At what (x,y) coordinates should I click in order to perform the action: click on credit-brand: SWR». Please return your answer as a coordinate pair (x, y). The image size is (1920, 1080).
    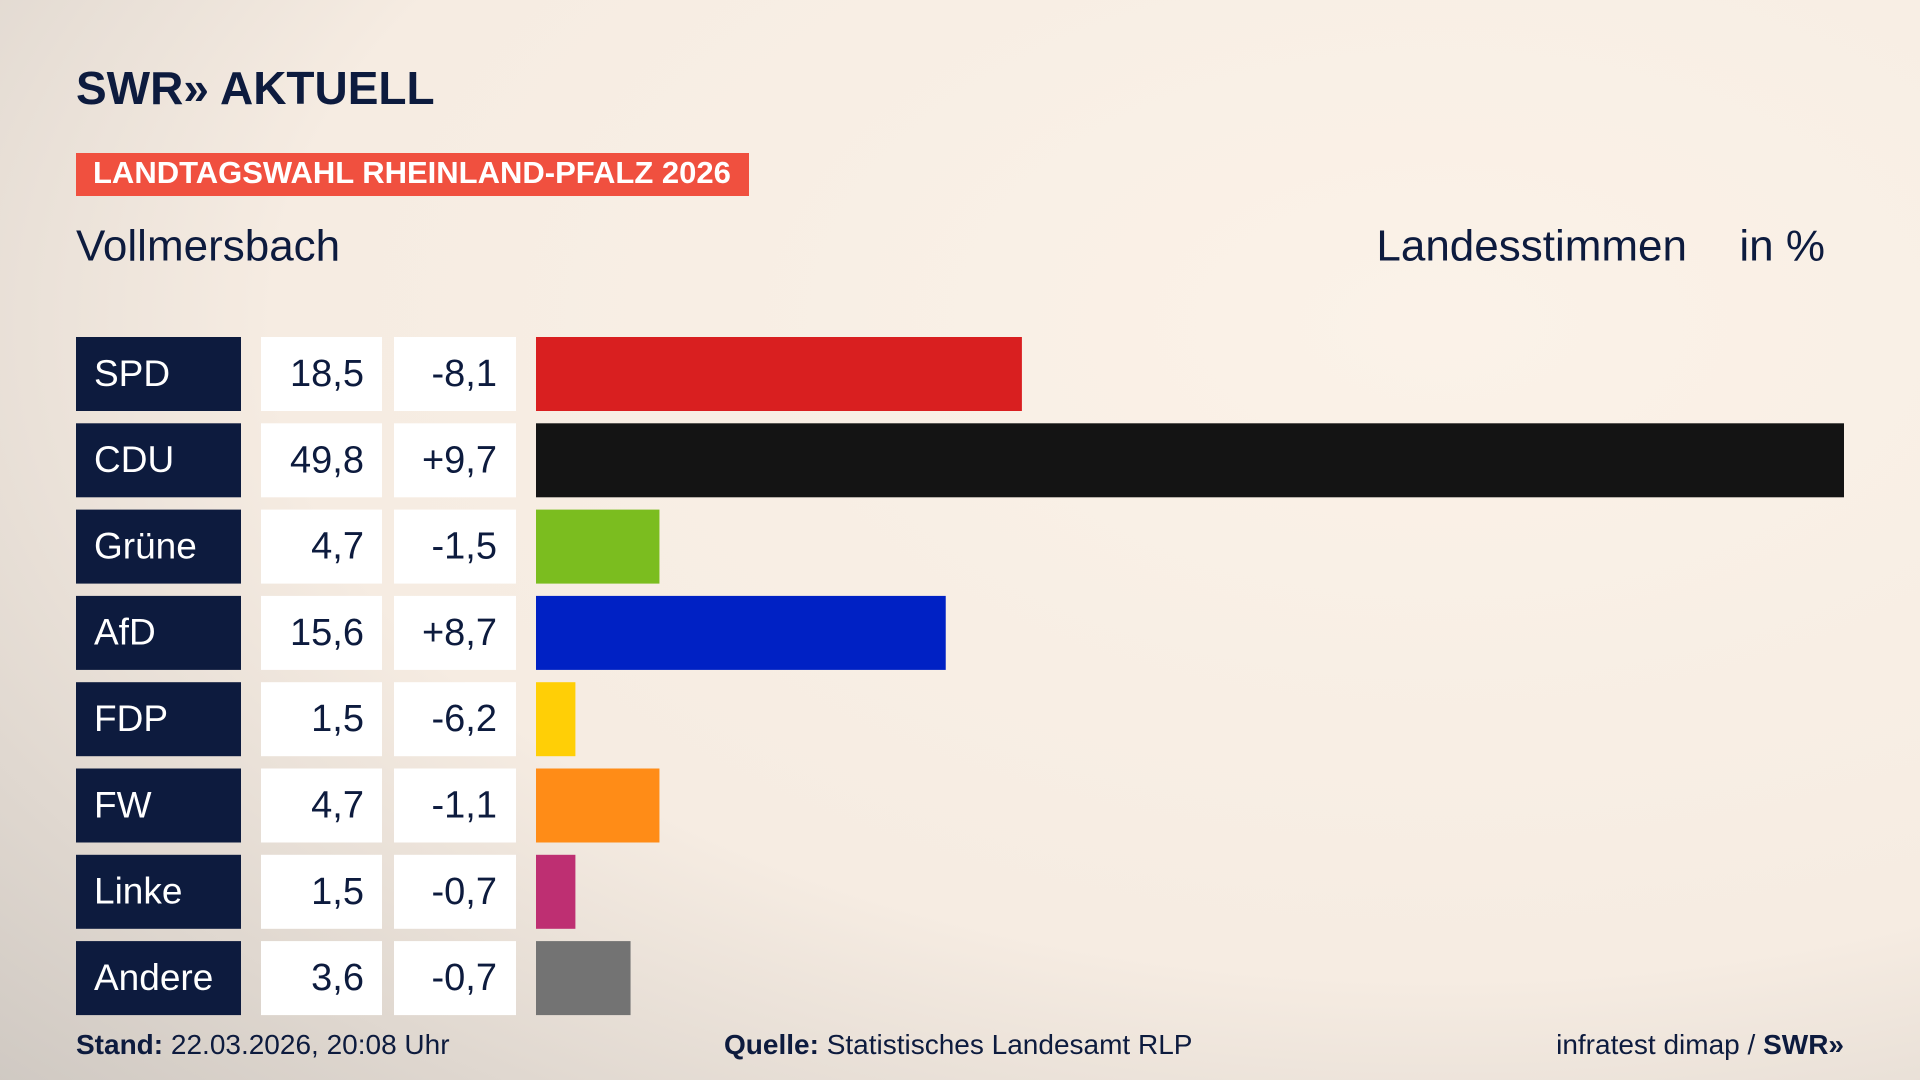
    Looking at the image, I should click on (1803, 1044).